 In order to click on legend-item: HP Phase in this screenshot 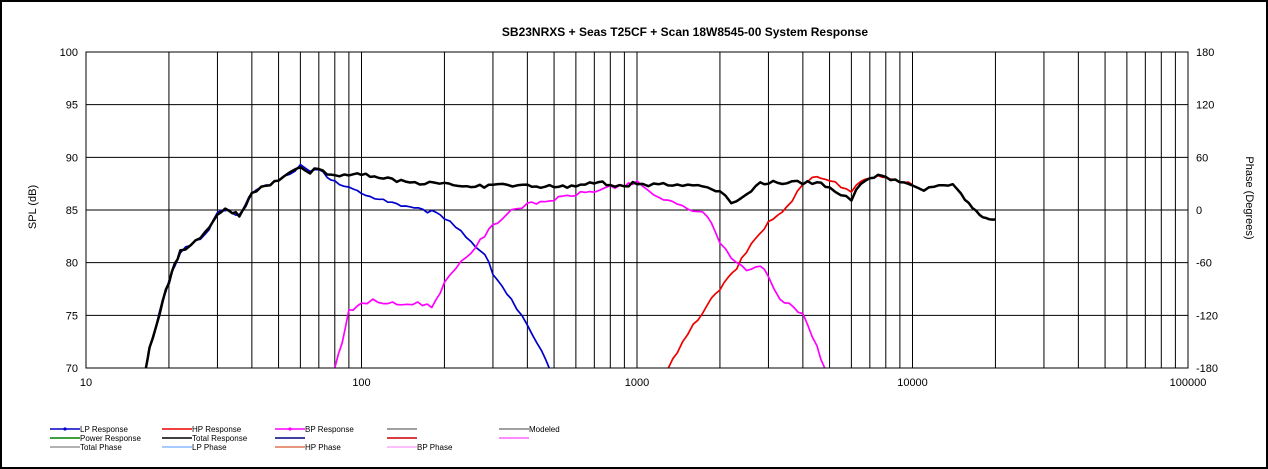, I will do `click(308, 447)`.